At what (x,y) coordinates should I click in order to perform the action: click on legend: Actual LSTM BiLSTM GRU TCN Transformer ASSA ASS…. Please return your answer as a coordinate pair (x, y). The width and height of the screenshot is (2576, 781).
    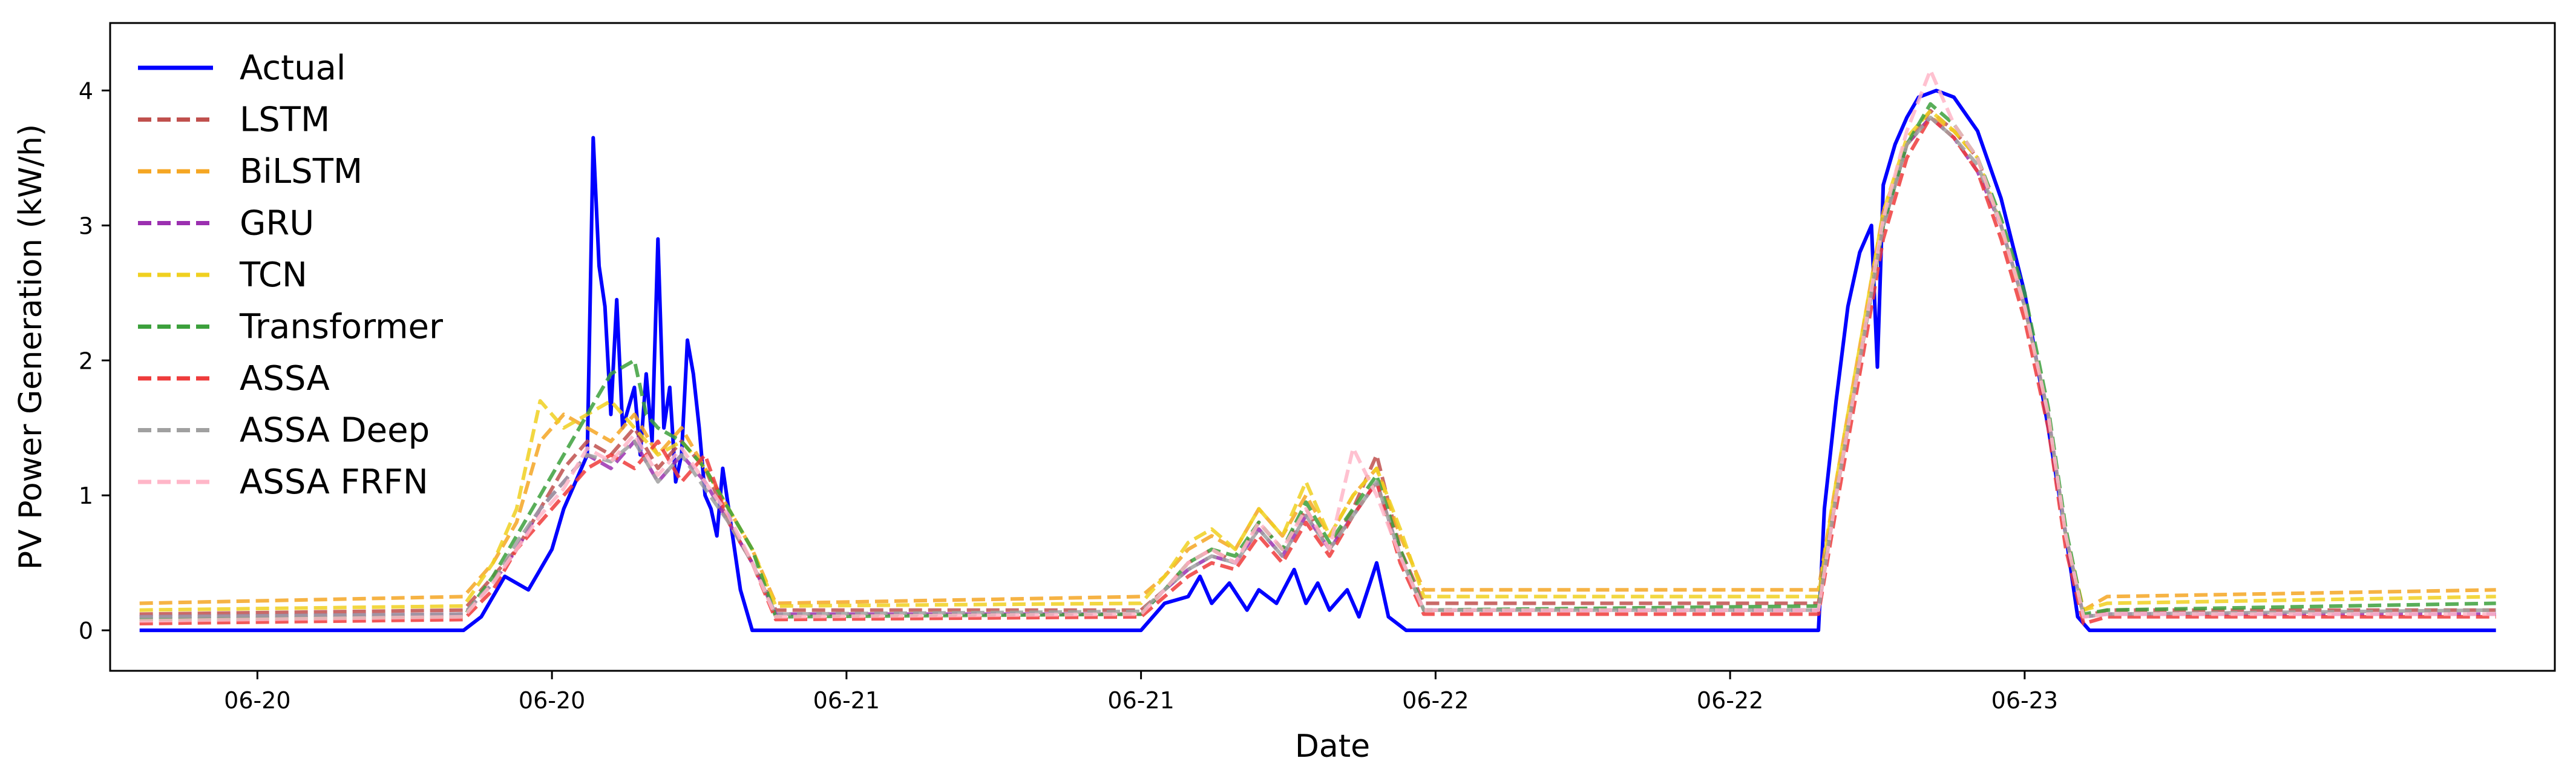
    Looking at the image, I should click on (291, 275).